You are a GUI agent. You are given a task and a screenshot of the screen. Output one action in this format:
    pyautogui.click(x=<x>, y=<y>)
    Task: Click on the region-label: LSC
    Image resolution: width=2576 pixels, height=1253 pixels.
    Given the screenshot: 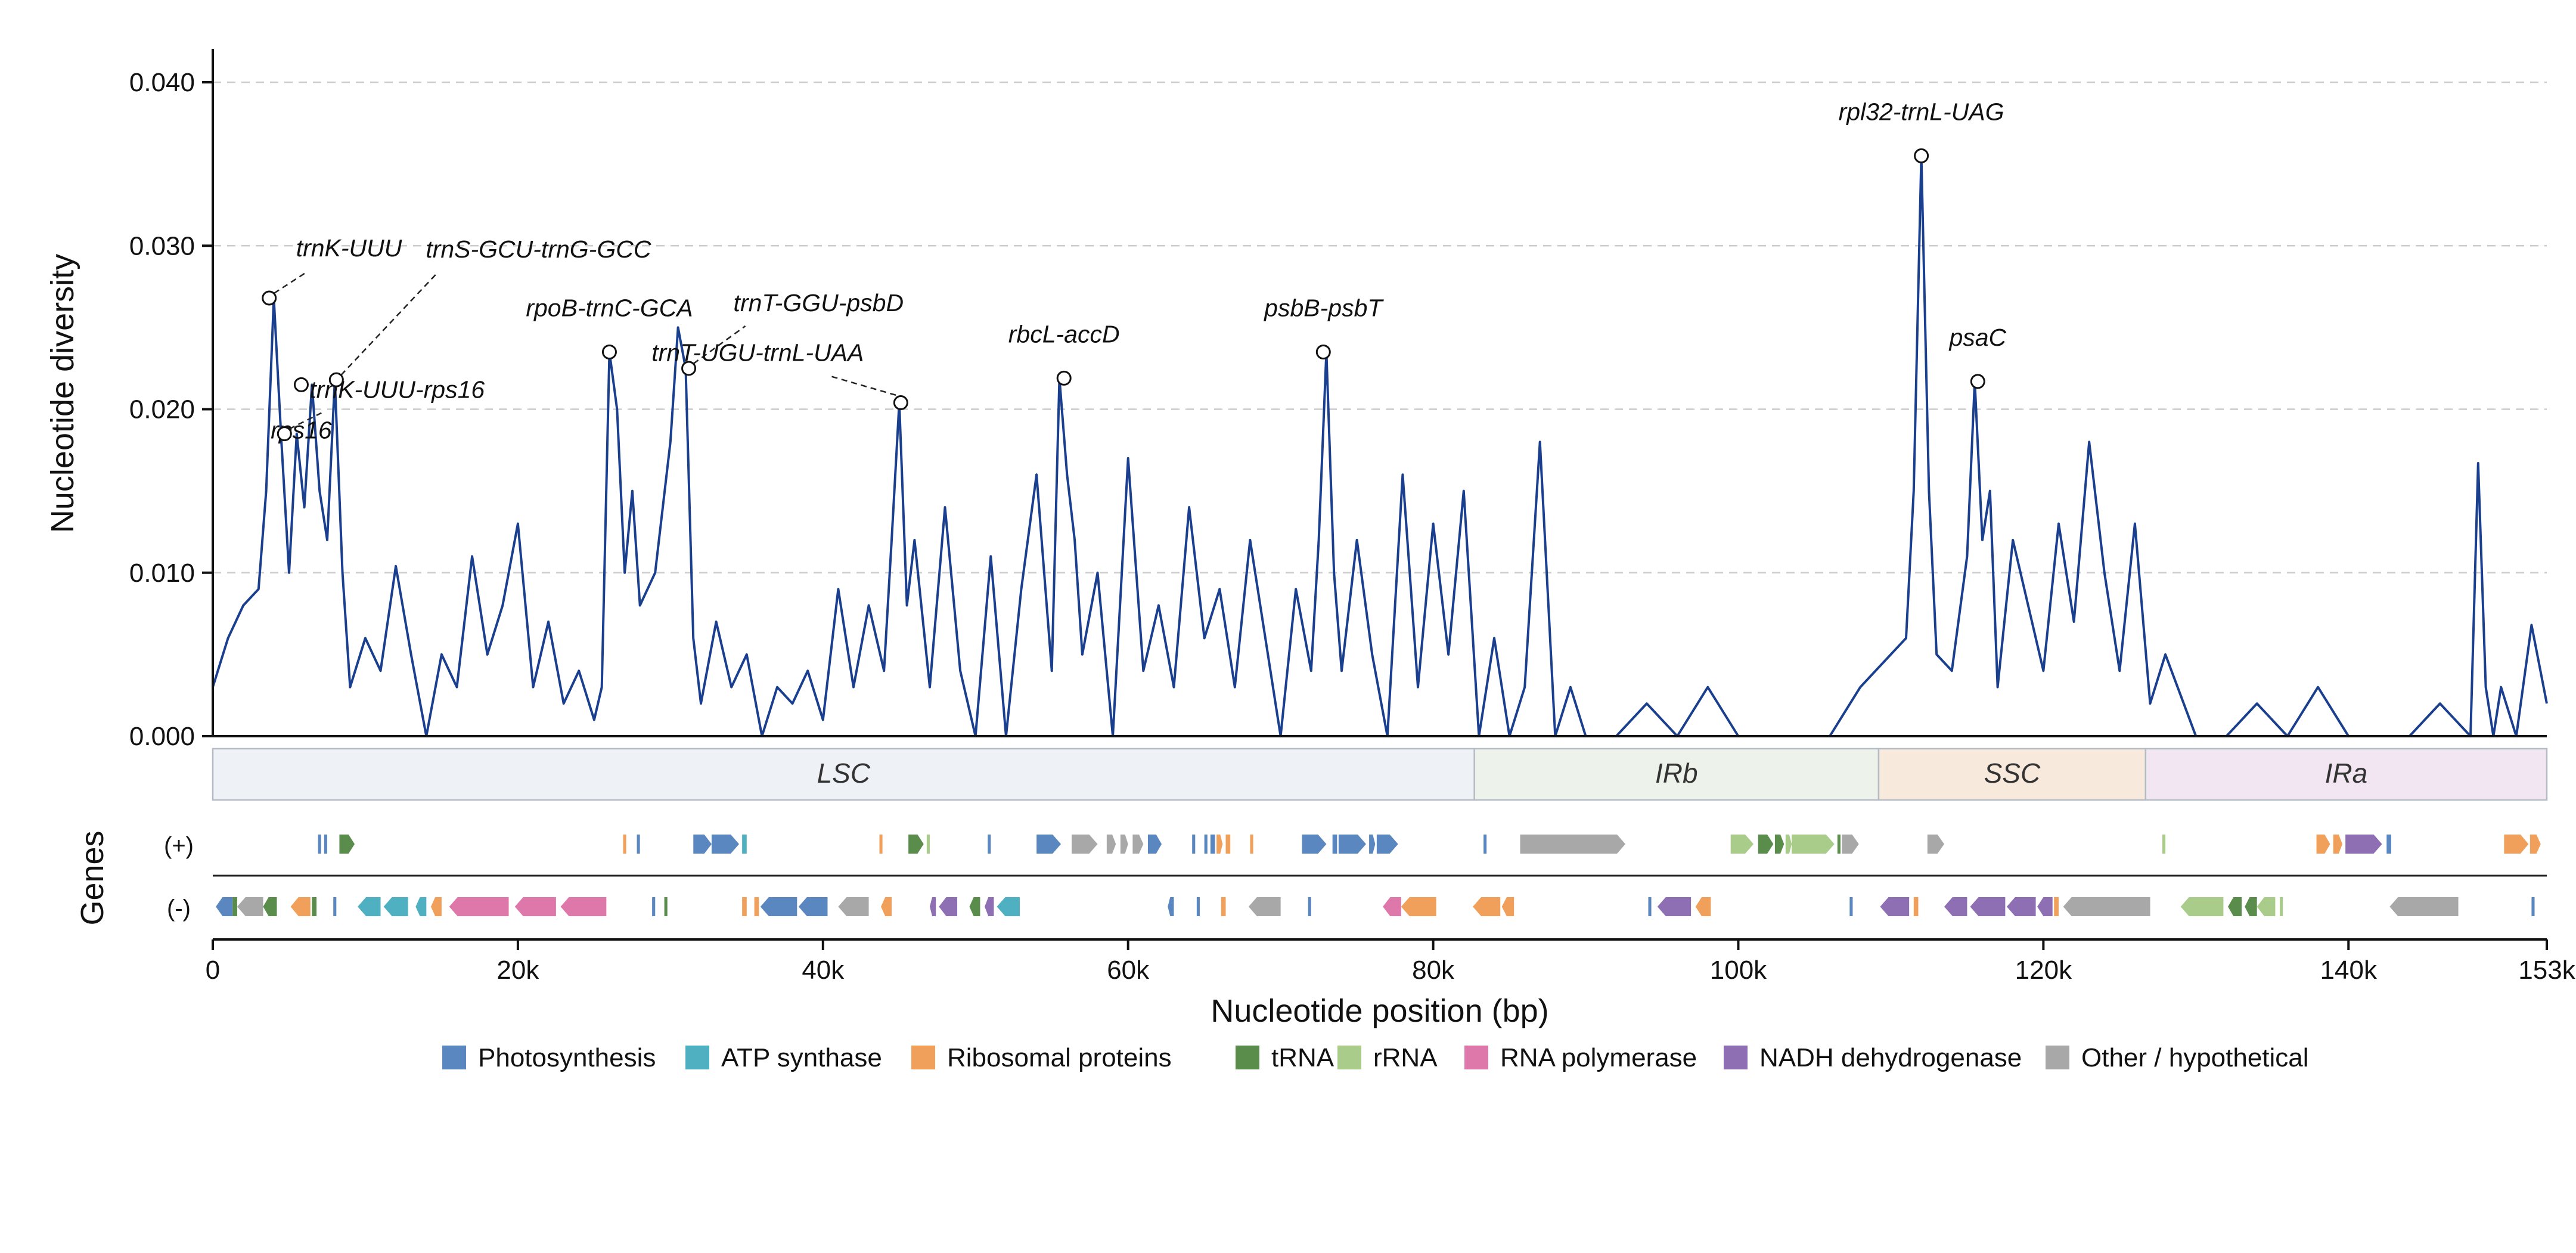 What is the action you would take?
    pyautogui.click(x=844, y=773)
    